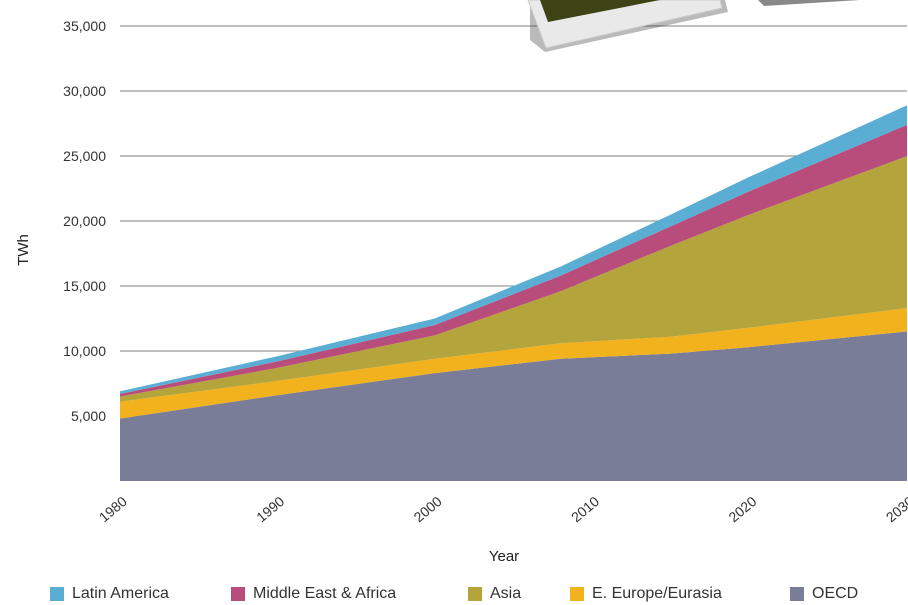 The height and width of the screenshot is (605, 908). What do you see at coordinates (506, 593) in the screenshot?
I see `legend-label: Asia` at bounding box center [506, 593].